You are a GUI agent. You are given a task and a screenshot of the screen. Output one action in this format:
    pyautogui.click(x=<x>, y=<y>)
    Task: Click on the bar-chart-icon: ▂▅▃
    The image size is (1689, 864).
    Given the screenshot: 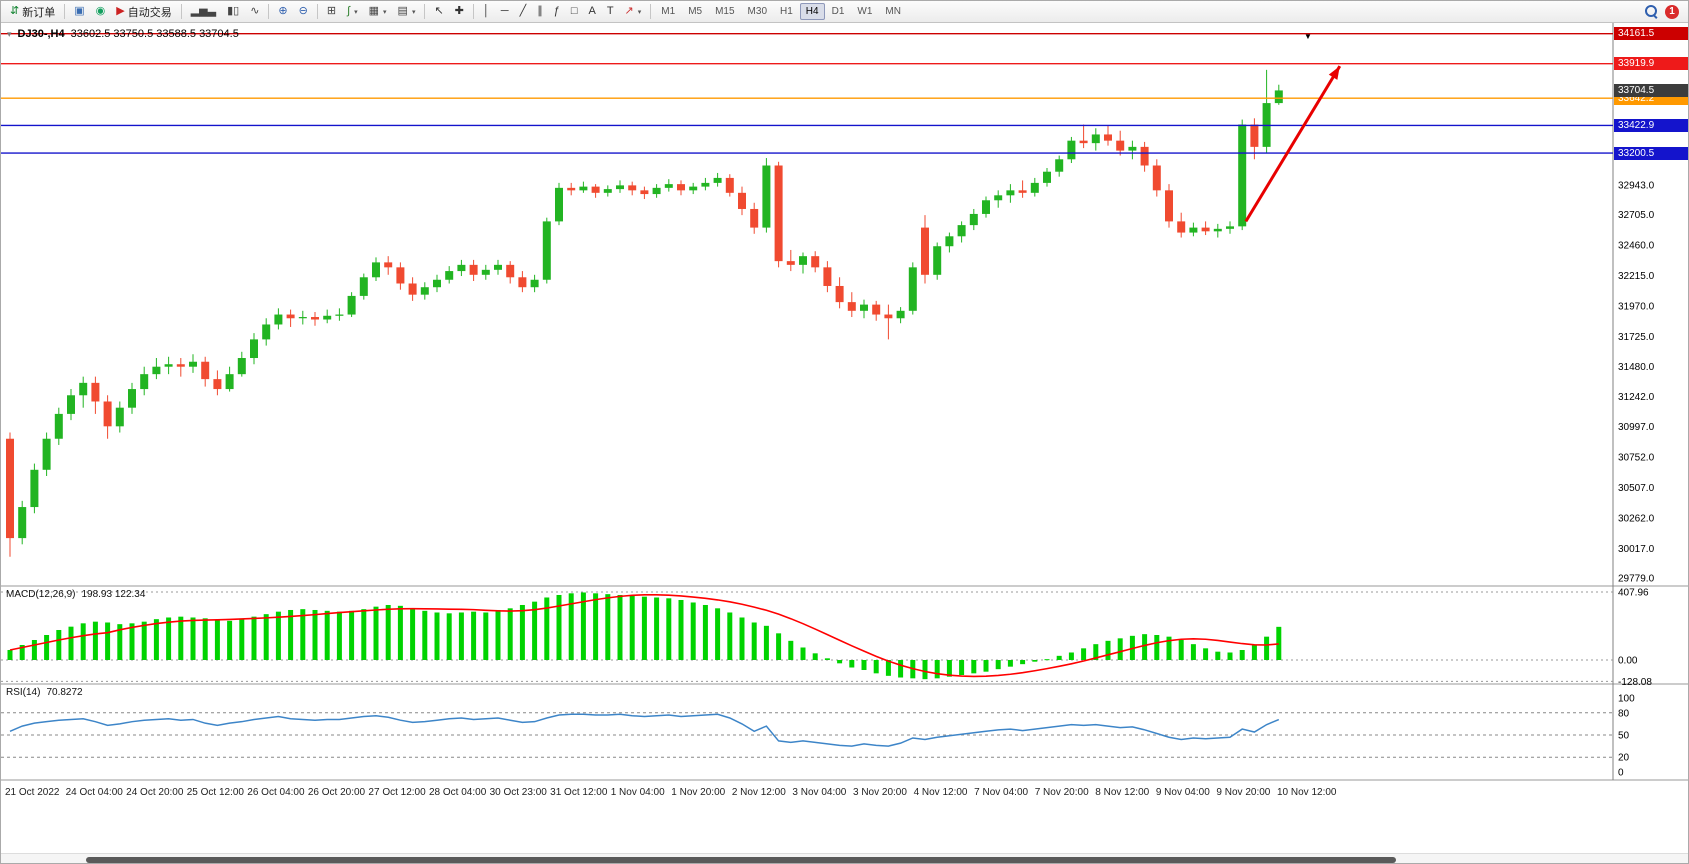 What is the action you would take?
    pyautogui.click(x=203, y=11)
    